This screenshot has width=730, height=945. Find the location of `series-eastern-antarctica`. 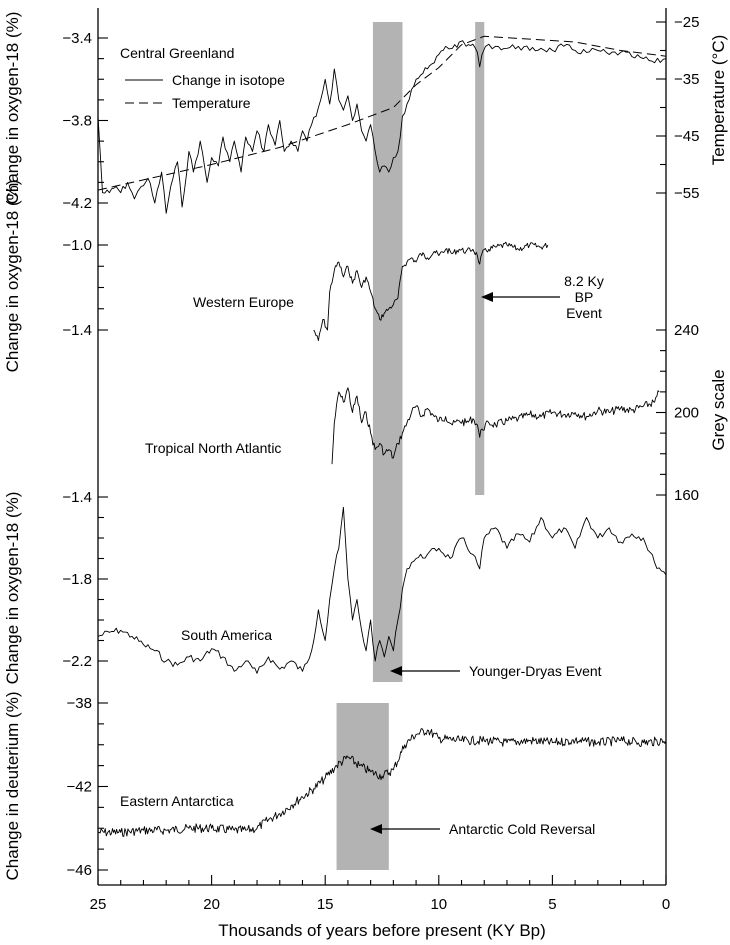

series-eastern-antarctica is located at coordinates (382, 782).